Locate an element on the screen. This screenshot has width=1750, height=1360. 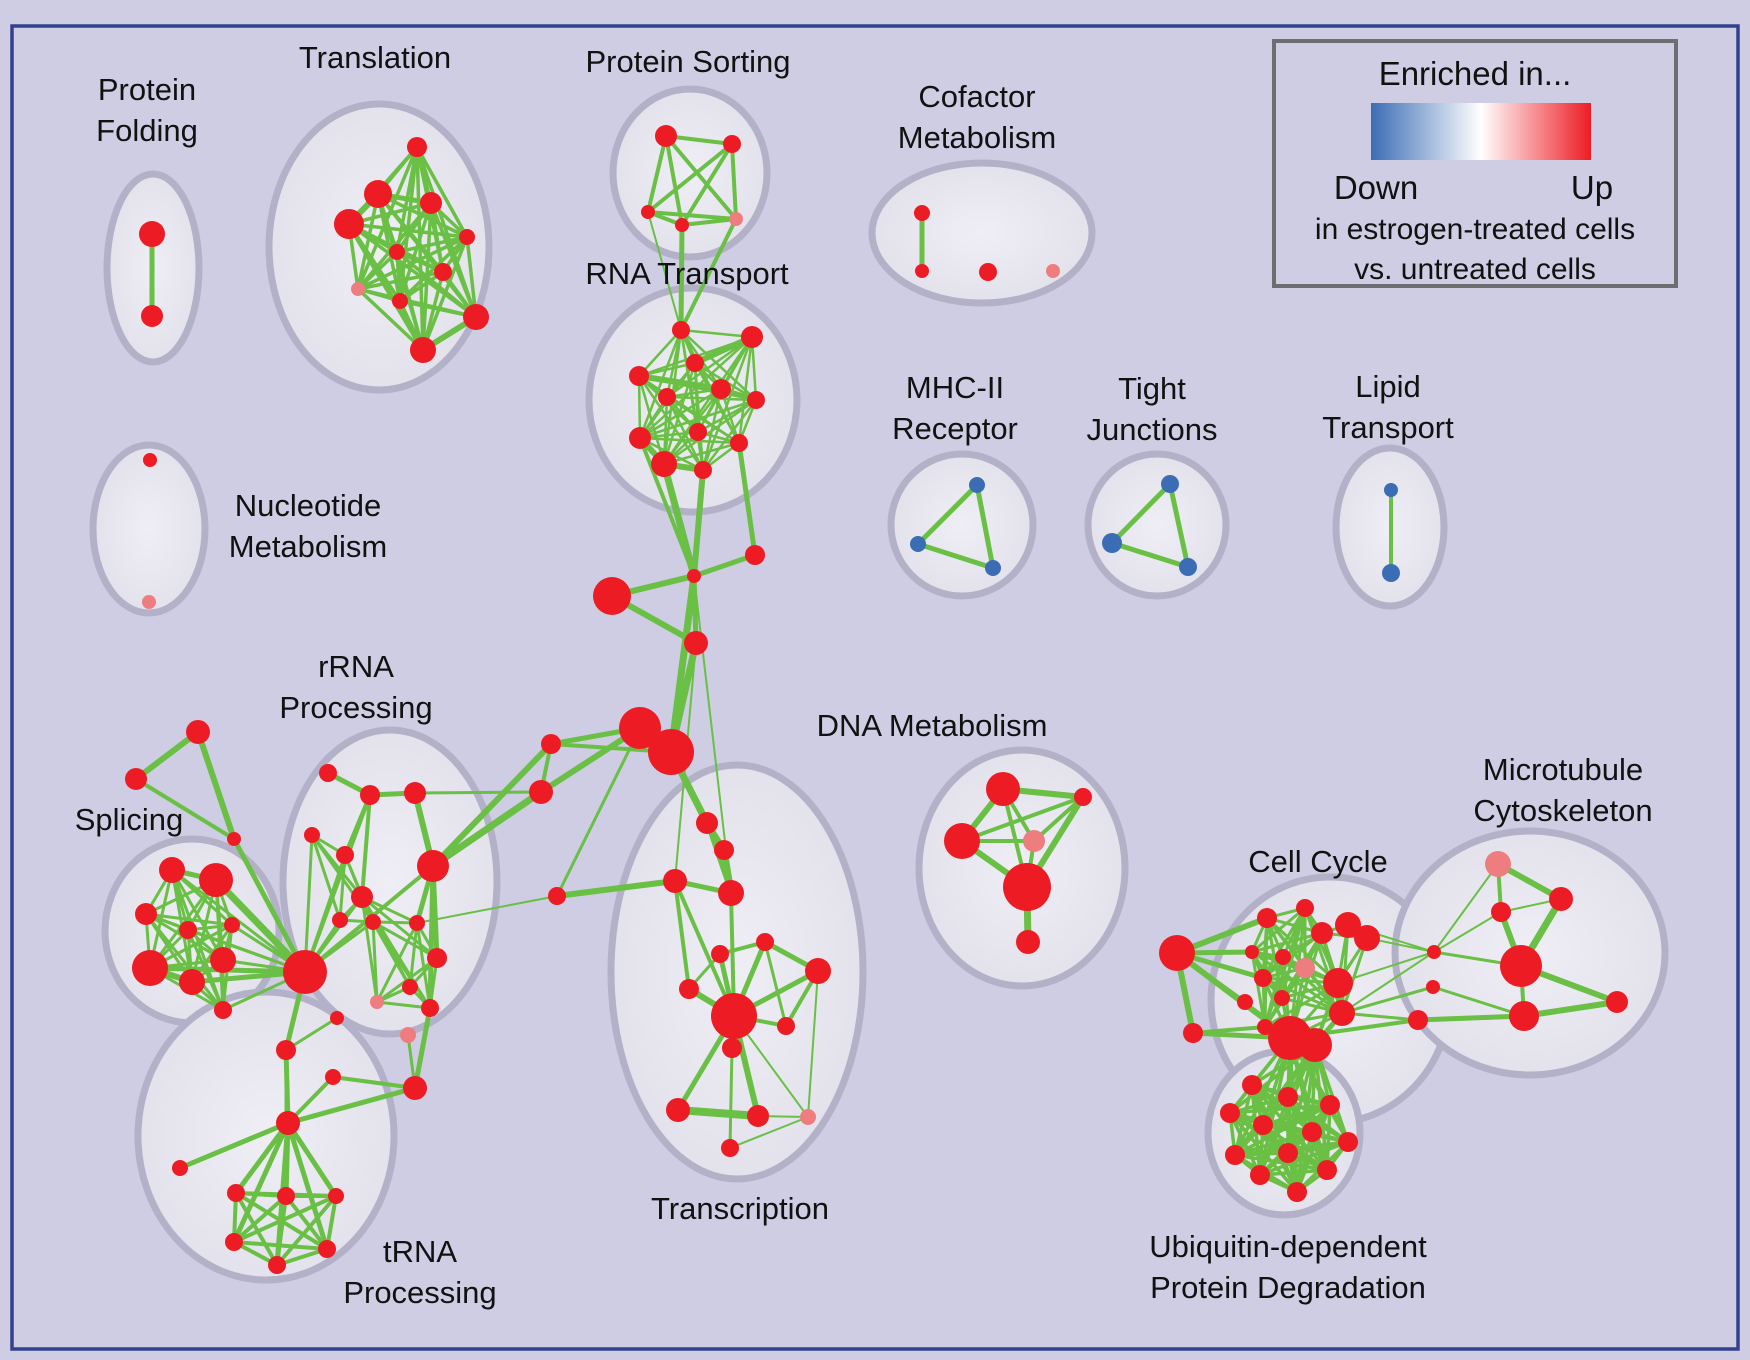
edge-rr1-rr6 is located at coordinates (366, 846).